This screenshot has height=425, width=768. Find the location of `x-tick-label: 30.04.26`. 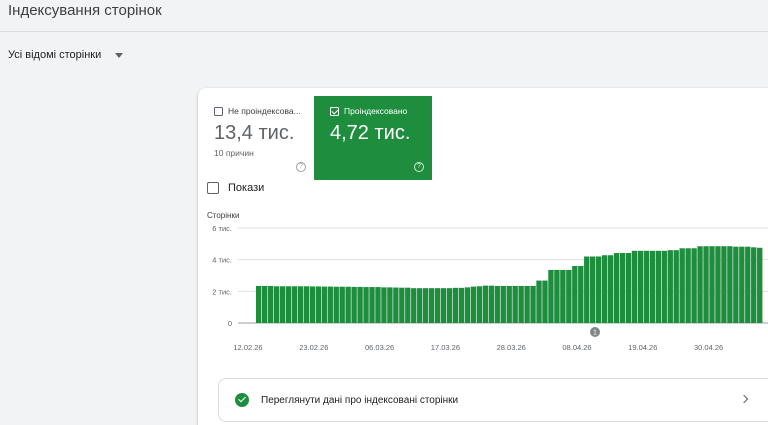

x-tick-label: 30.04.26 is located at coordinates (708, 347).